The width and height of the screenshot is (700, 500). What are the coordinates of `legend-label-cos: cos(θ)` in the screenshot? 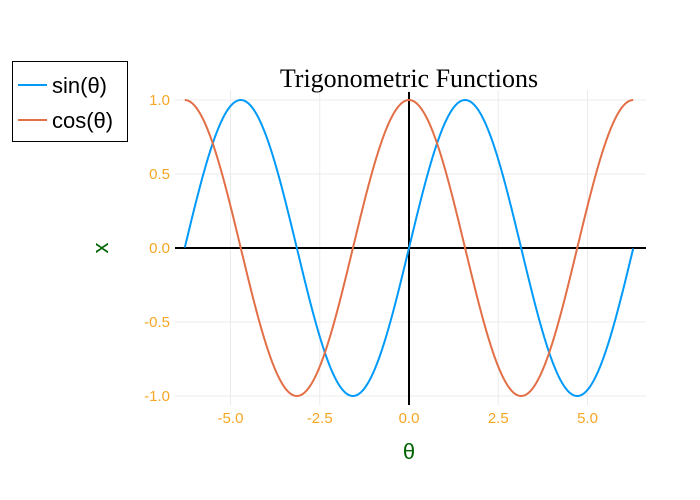 It's located at (82, 120).